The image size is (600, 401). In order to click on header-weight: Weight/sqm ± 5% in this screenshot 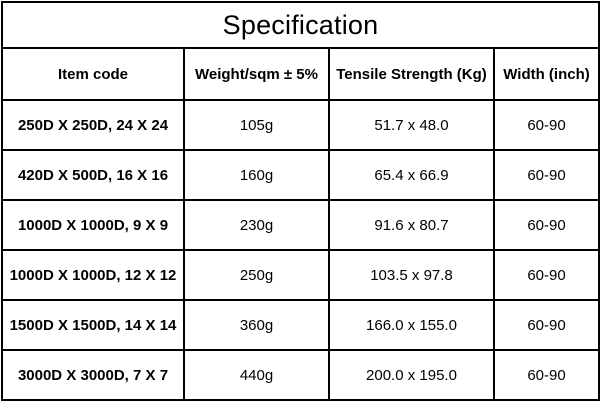, I will do `click(256, 74)`.